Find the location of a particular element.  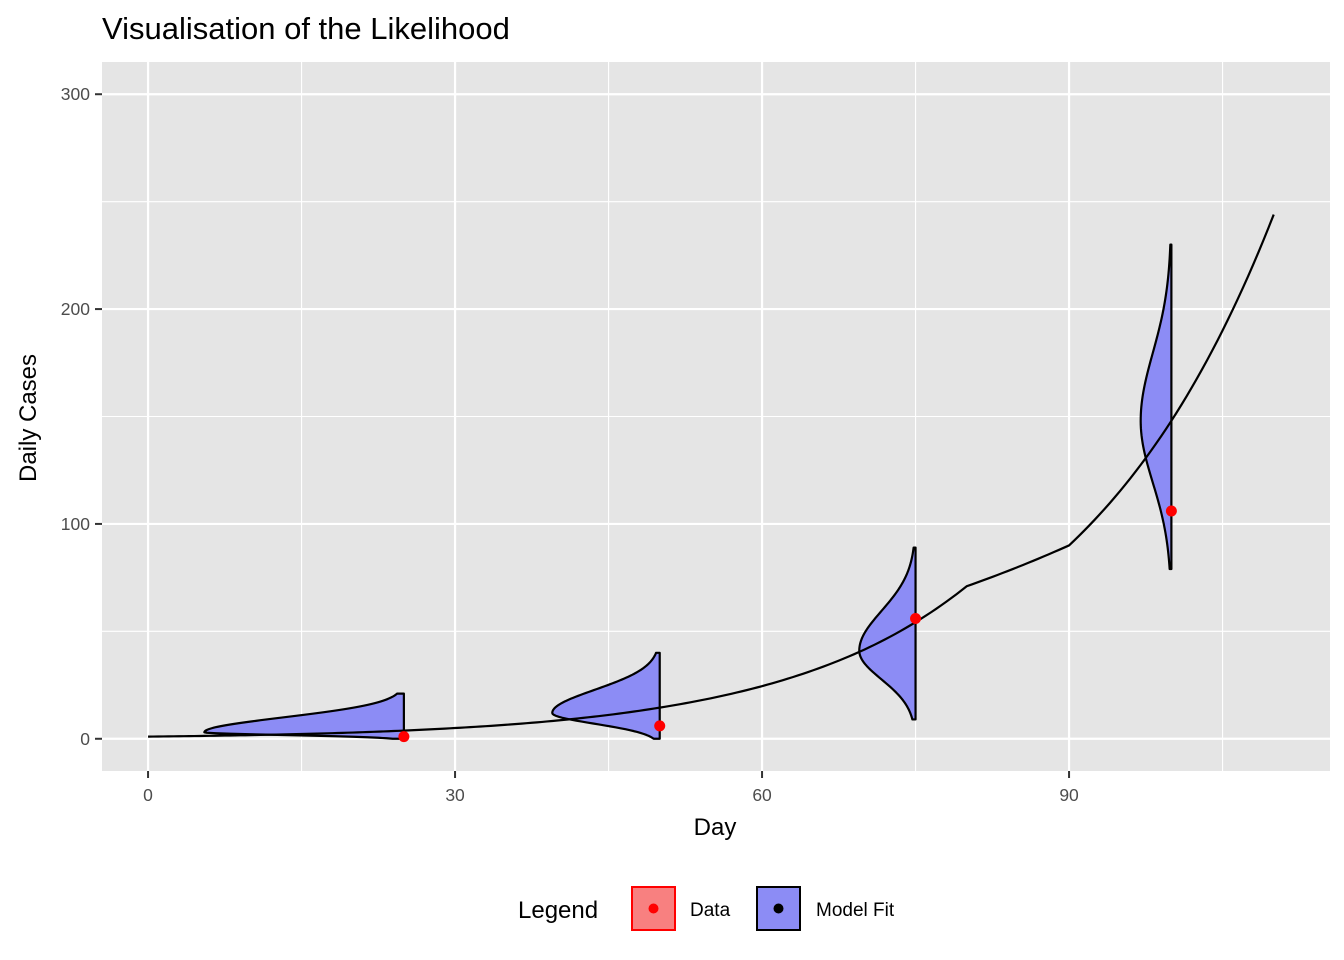

y-tick-label: 0 is located at coordinates (85, 739).